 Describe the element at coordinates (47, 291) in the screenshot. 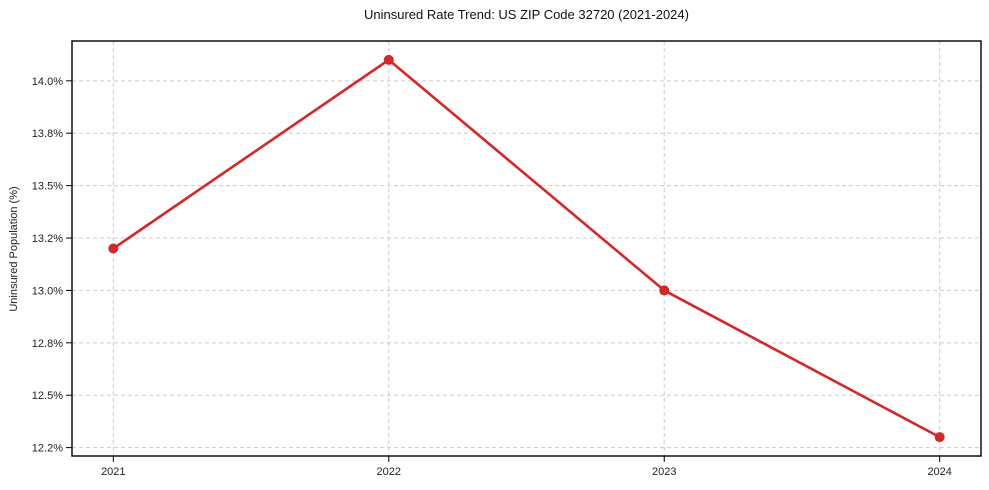

I see `y-tick-label: 13.0%` at that location.